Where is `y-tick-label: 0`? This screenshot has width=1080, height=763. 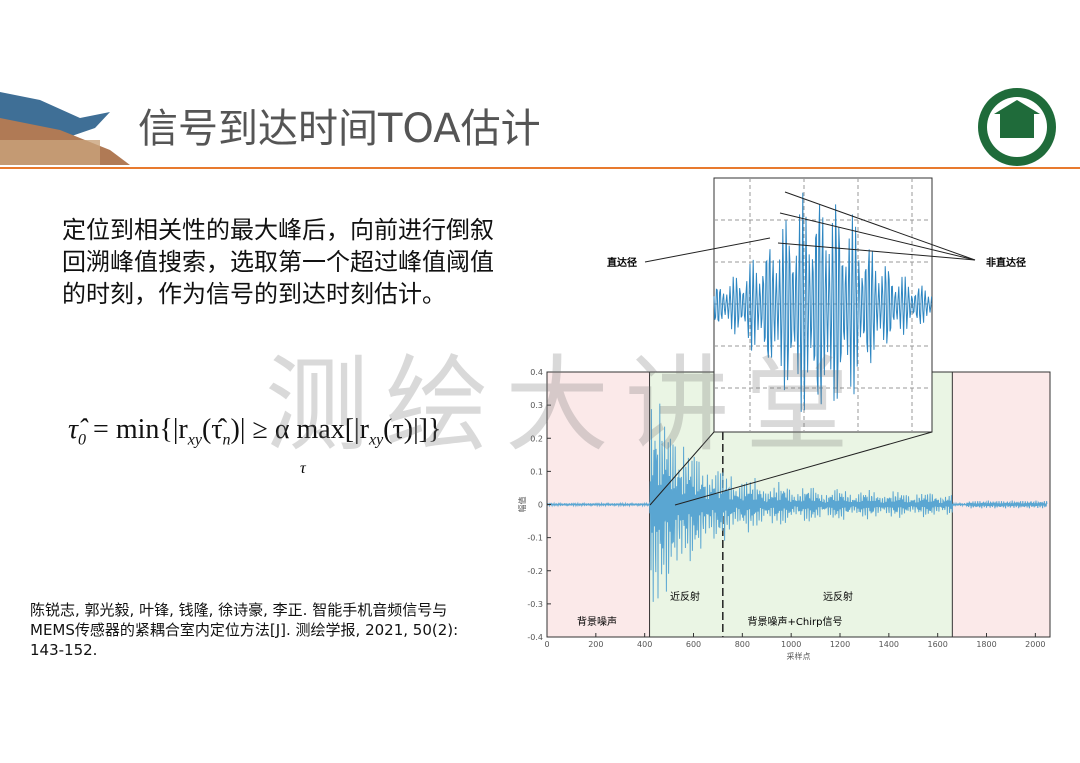 y-tick-label: 0 is located at coordinates (540, 505).